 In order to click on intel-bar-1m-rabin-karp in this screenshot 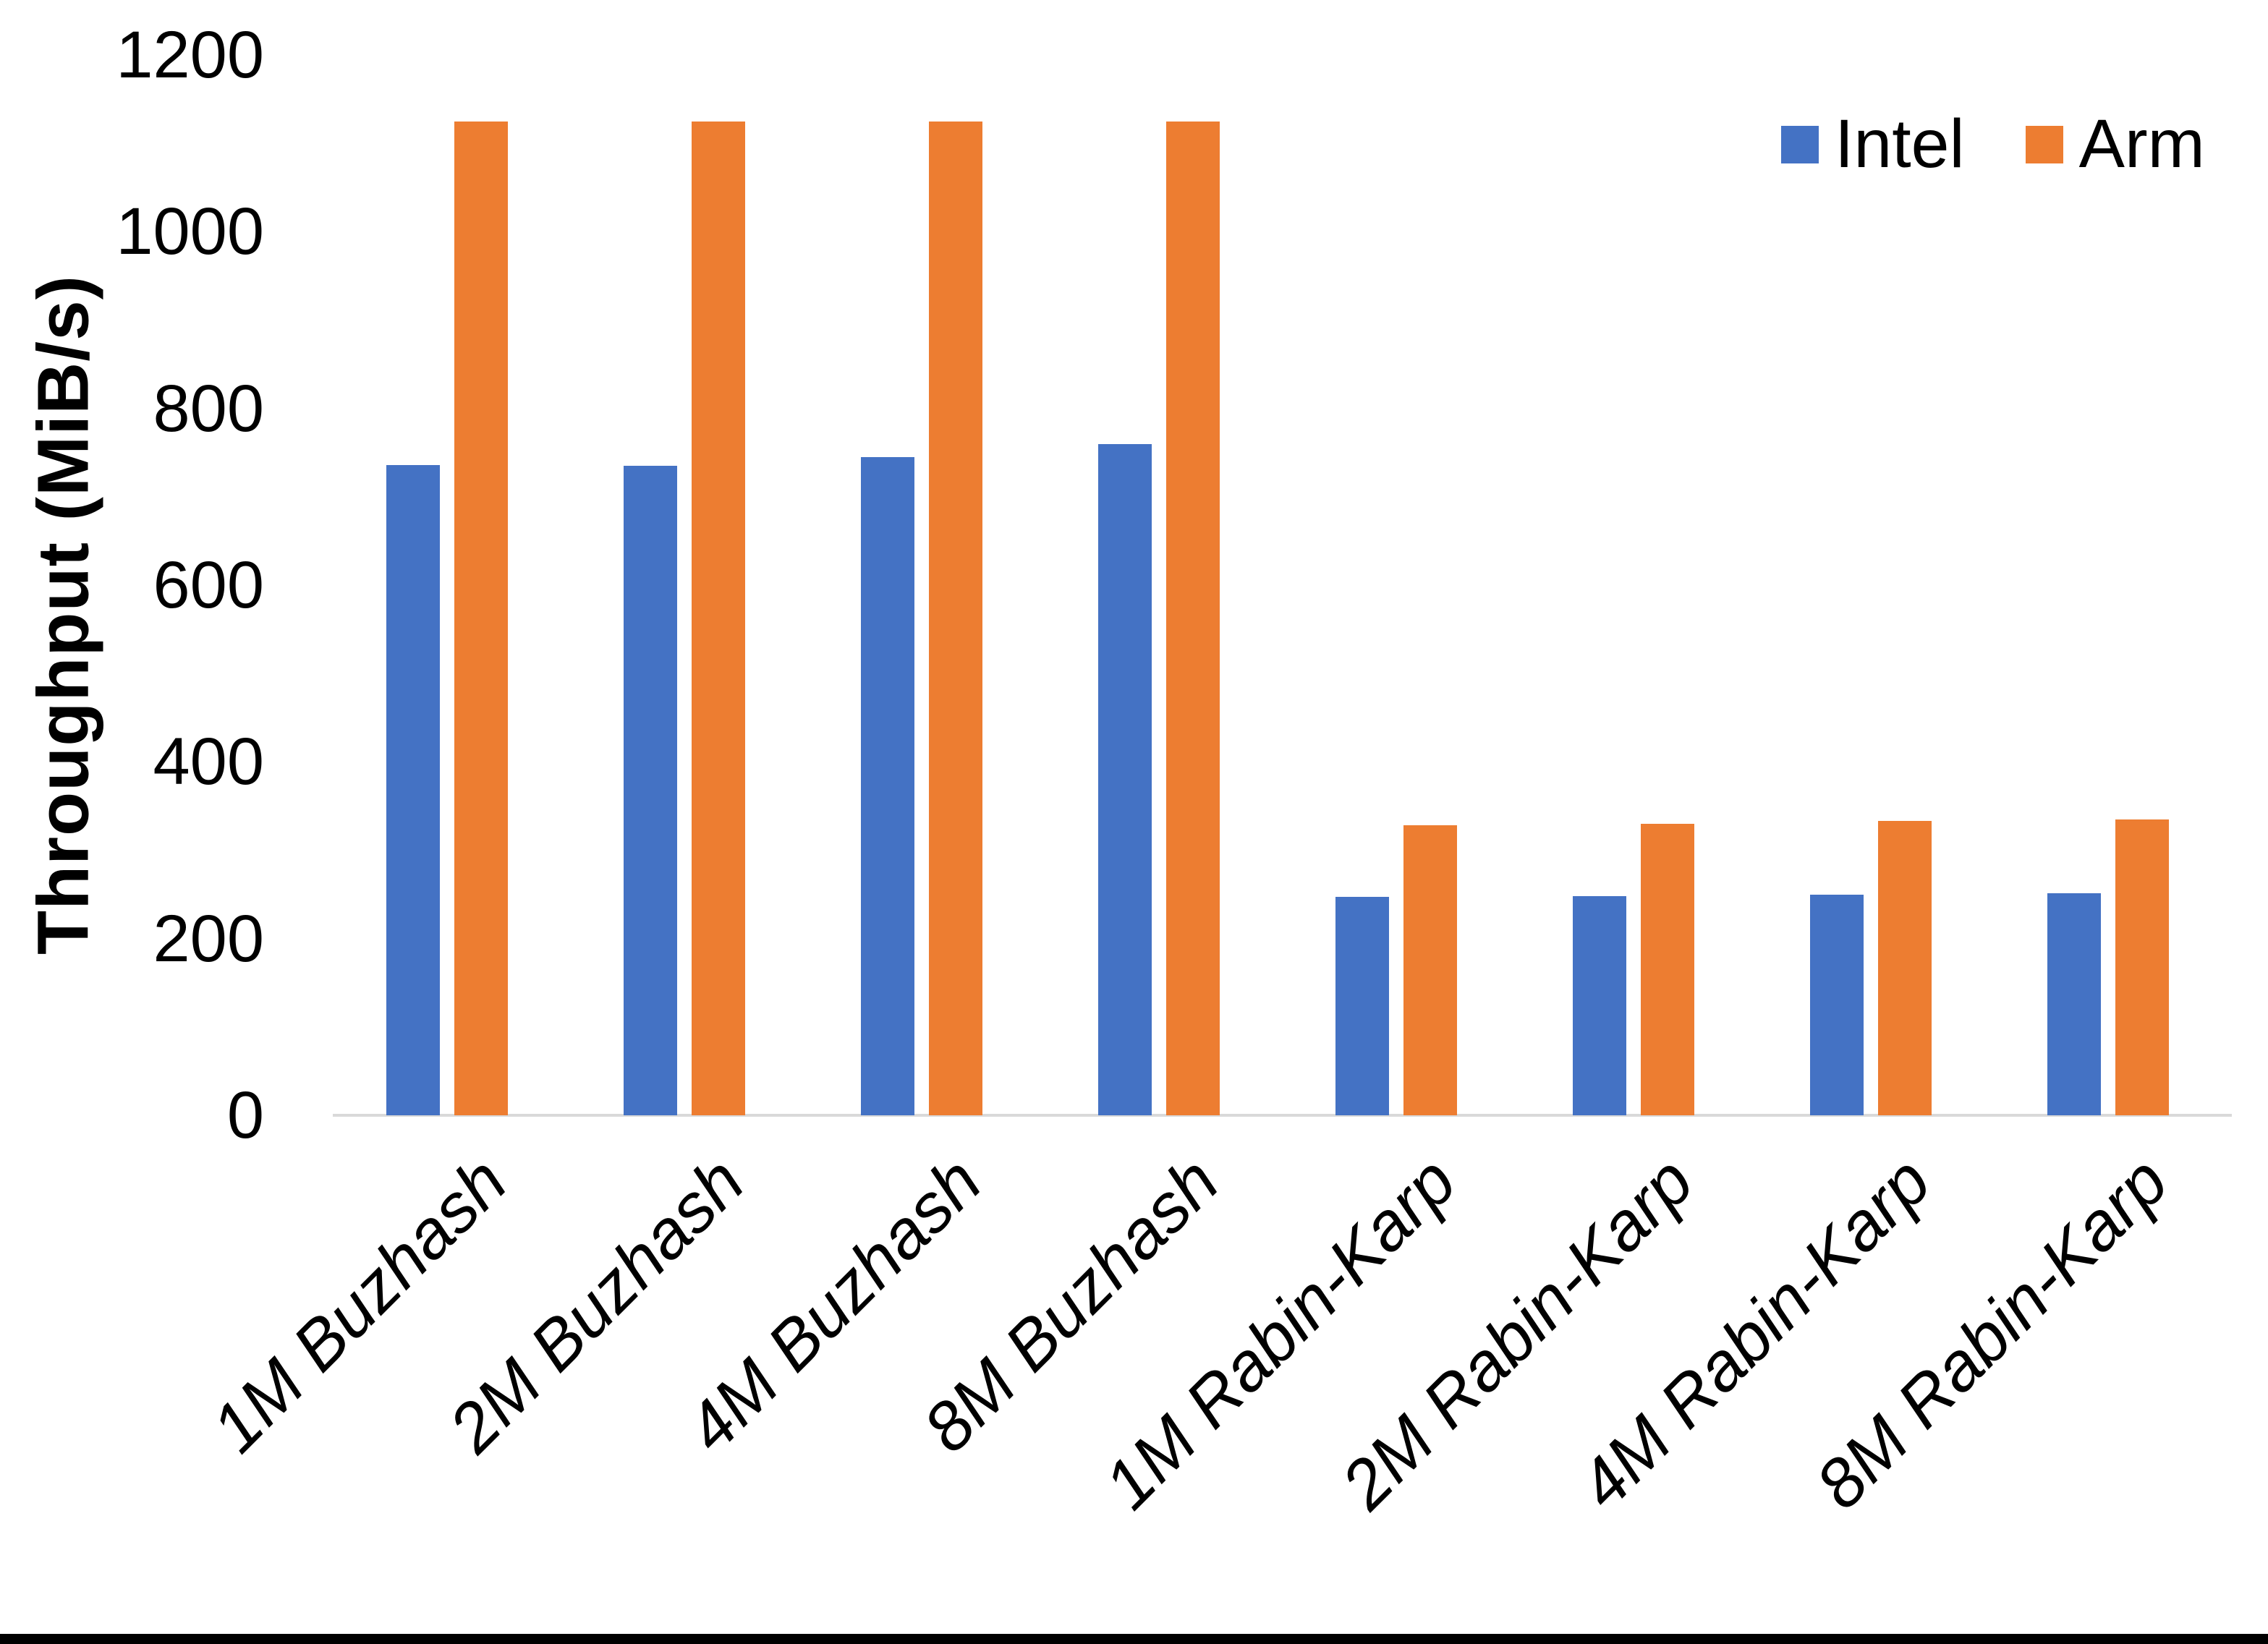, I will do `click(1362, 1006)`.